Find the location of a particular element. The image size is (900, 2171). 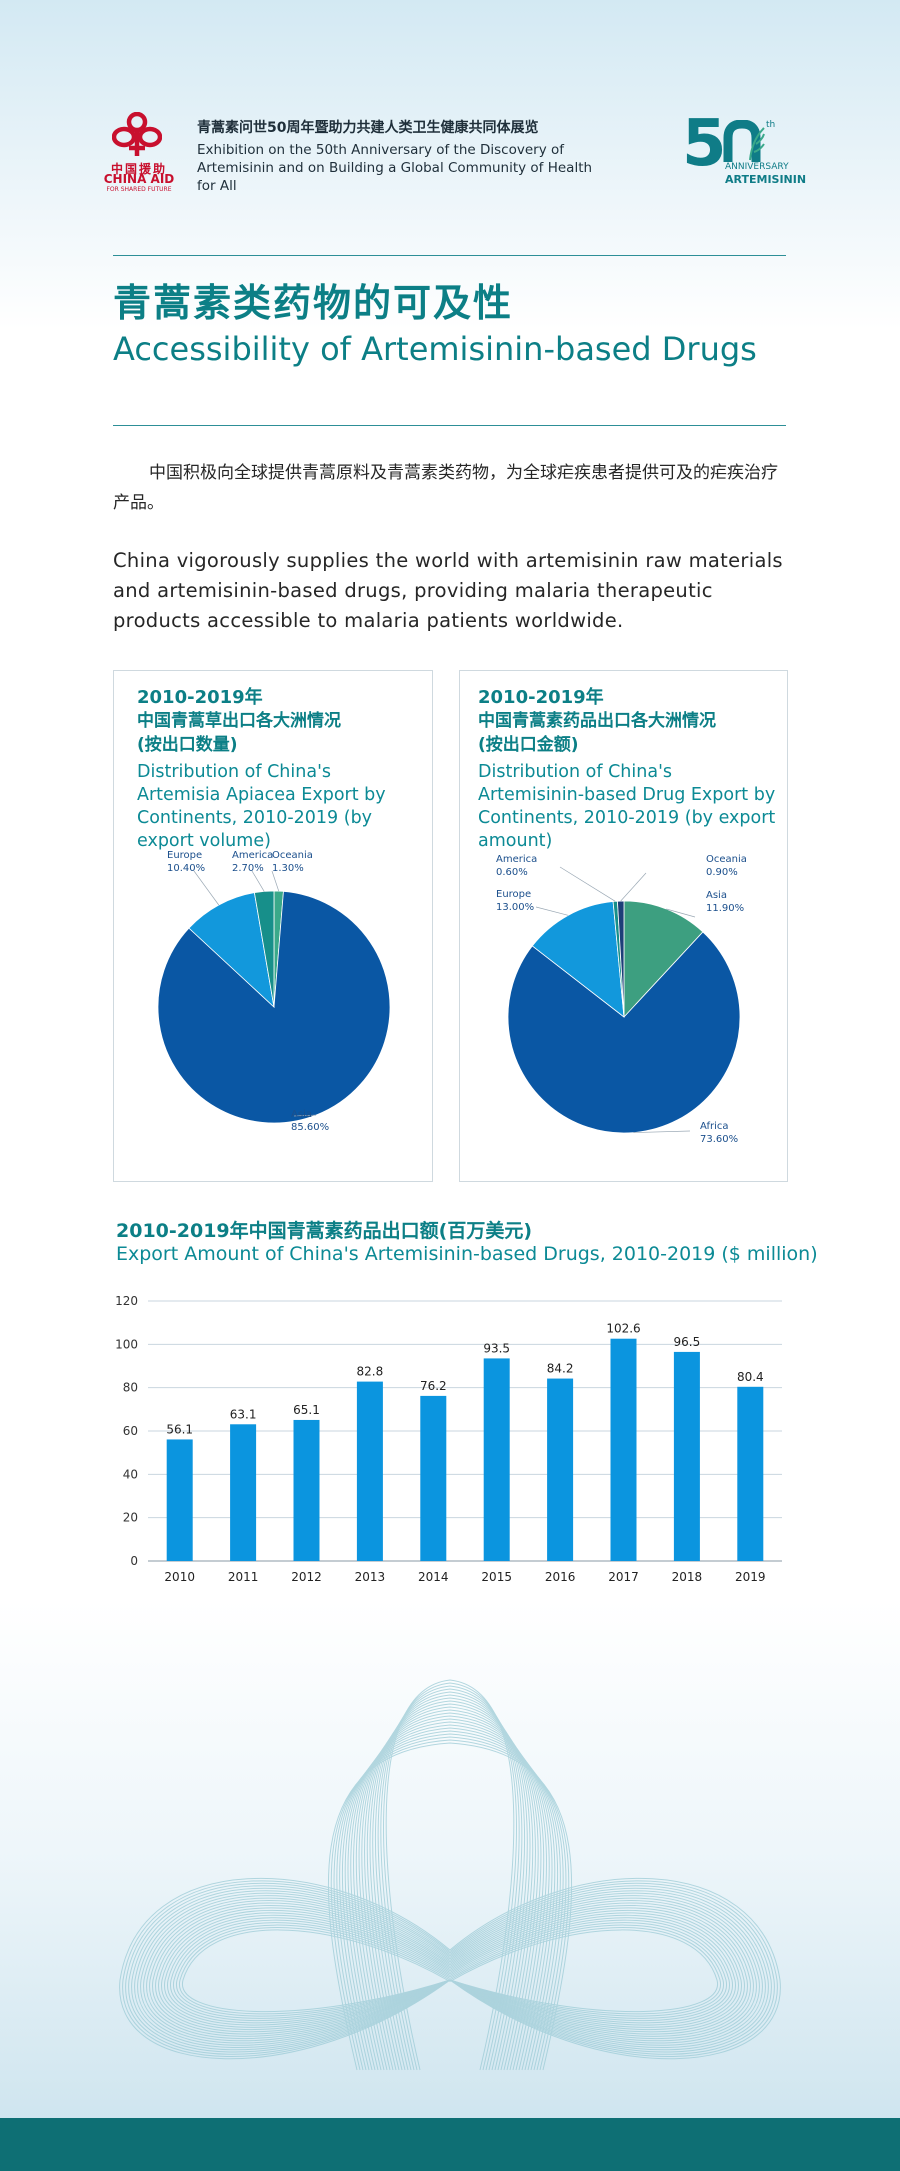

bar-xtick-2012: 2012 is located at coordinates (306, 1577).